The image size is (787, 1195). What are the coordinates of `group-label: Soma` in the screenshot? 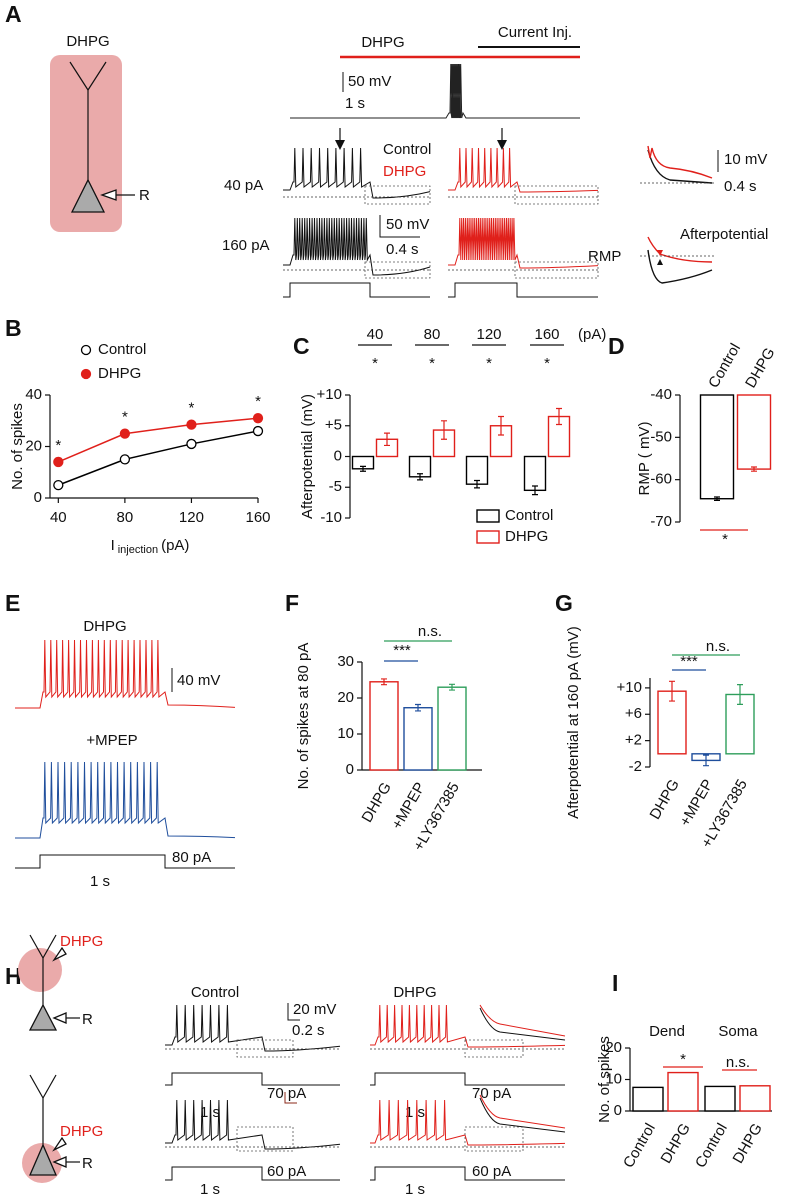 It's located at (738, 1031).